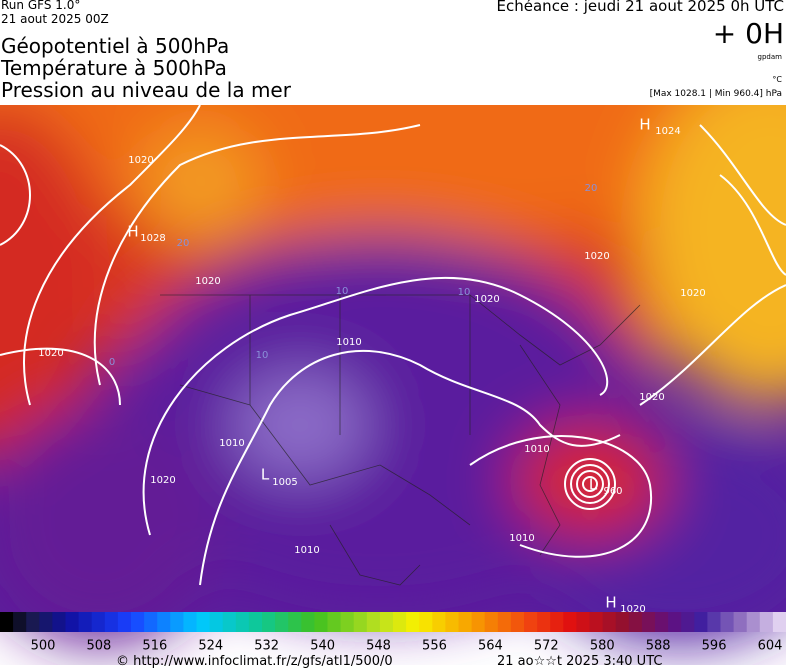  Describe the element at coordinates (210, 646) in the screenshot. I see `colorbar-label: 524` at that location.